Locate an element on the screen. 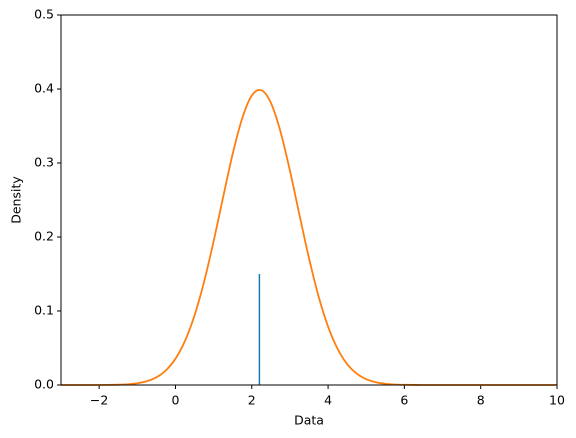 Image resolution: width=576 pixels, height=438 pixels. y-tick-label: 0.0 is located at coordinates (44, 384).